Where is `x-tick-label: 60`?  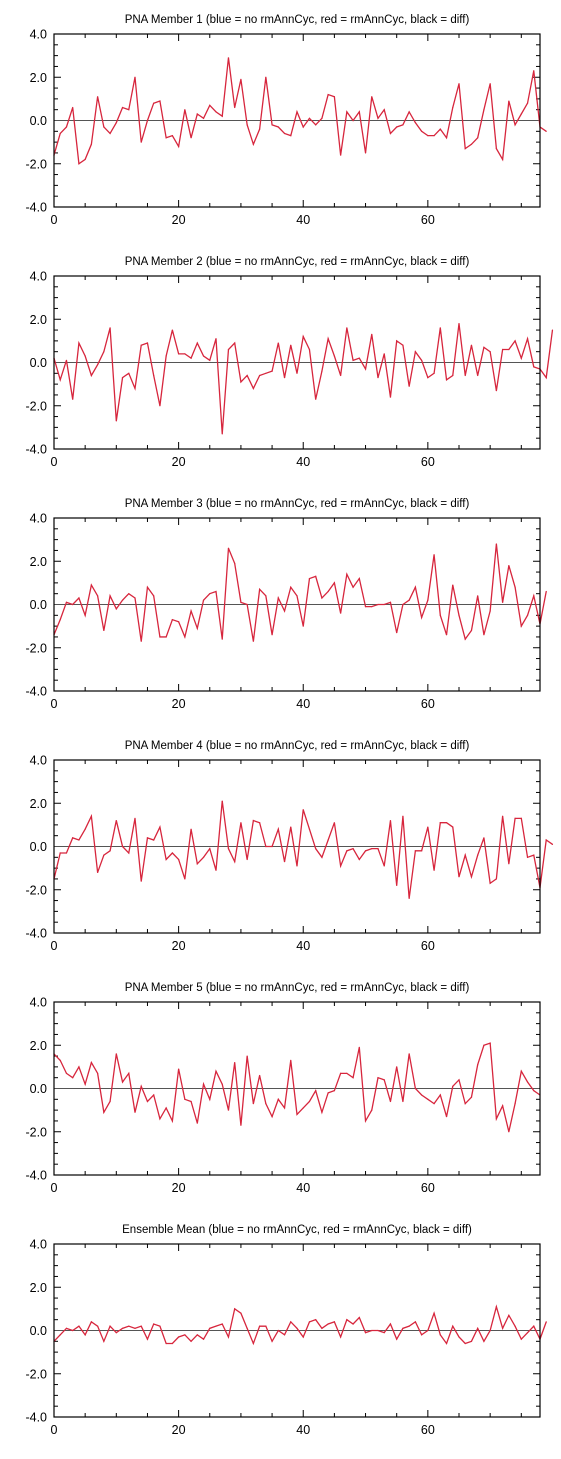
x-tick-label: 60 is located at coordinates (428, 462).